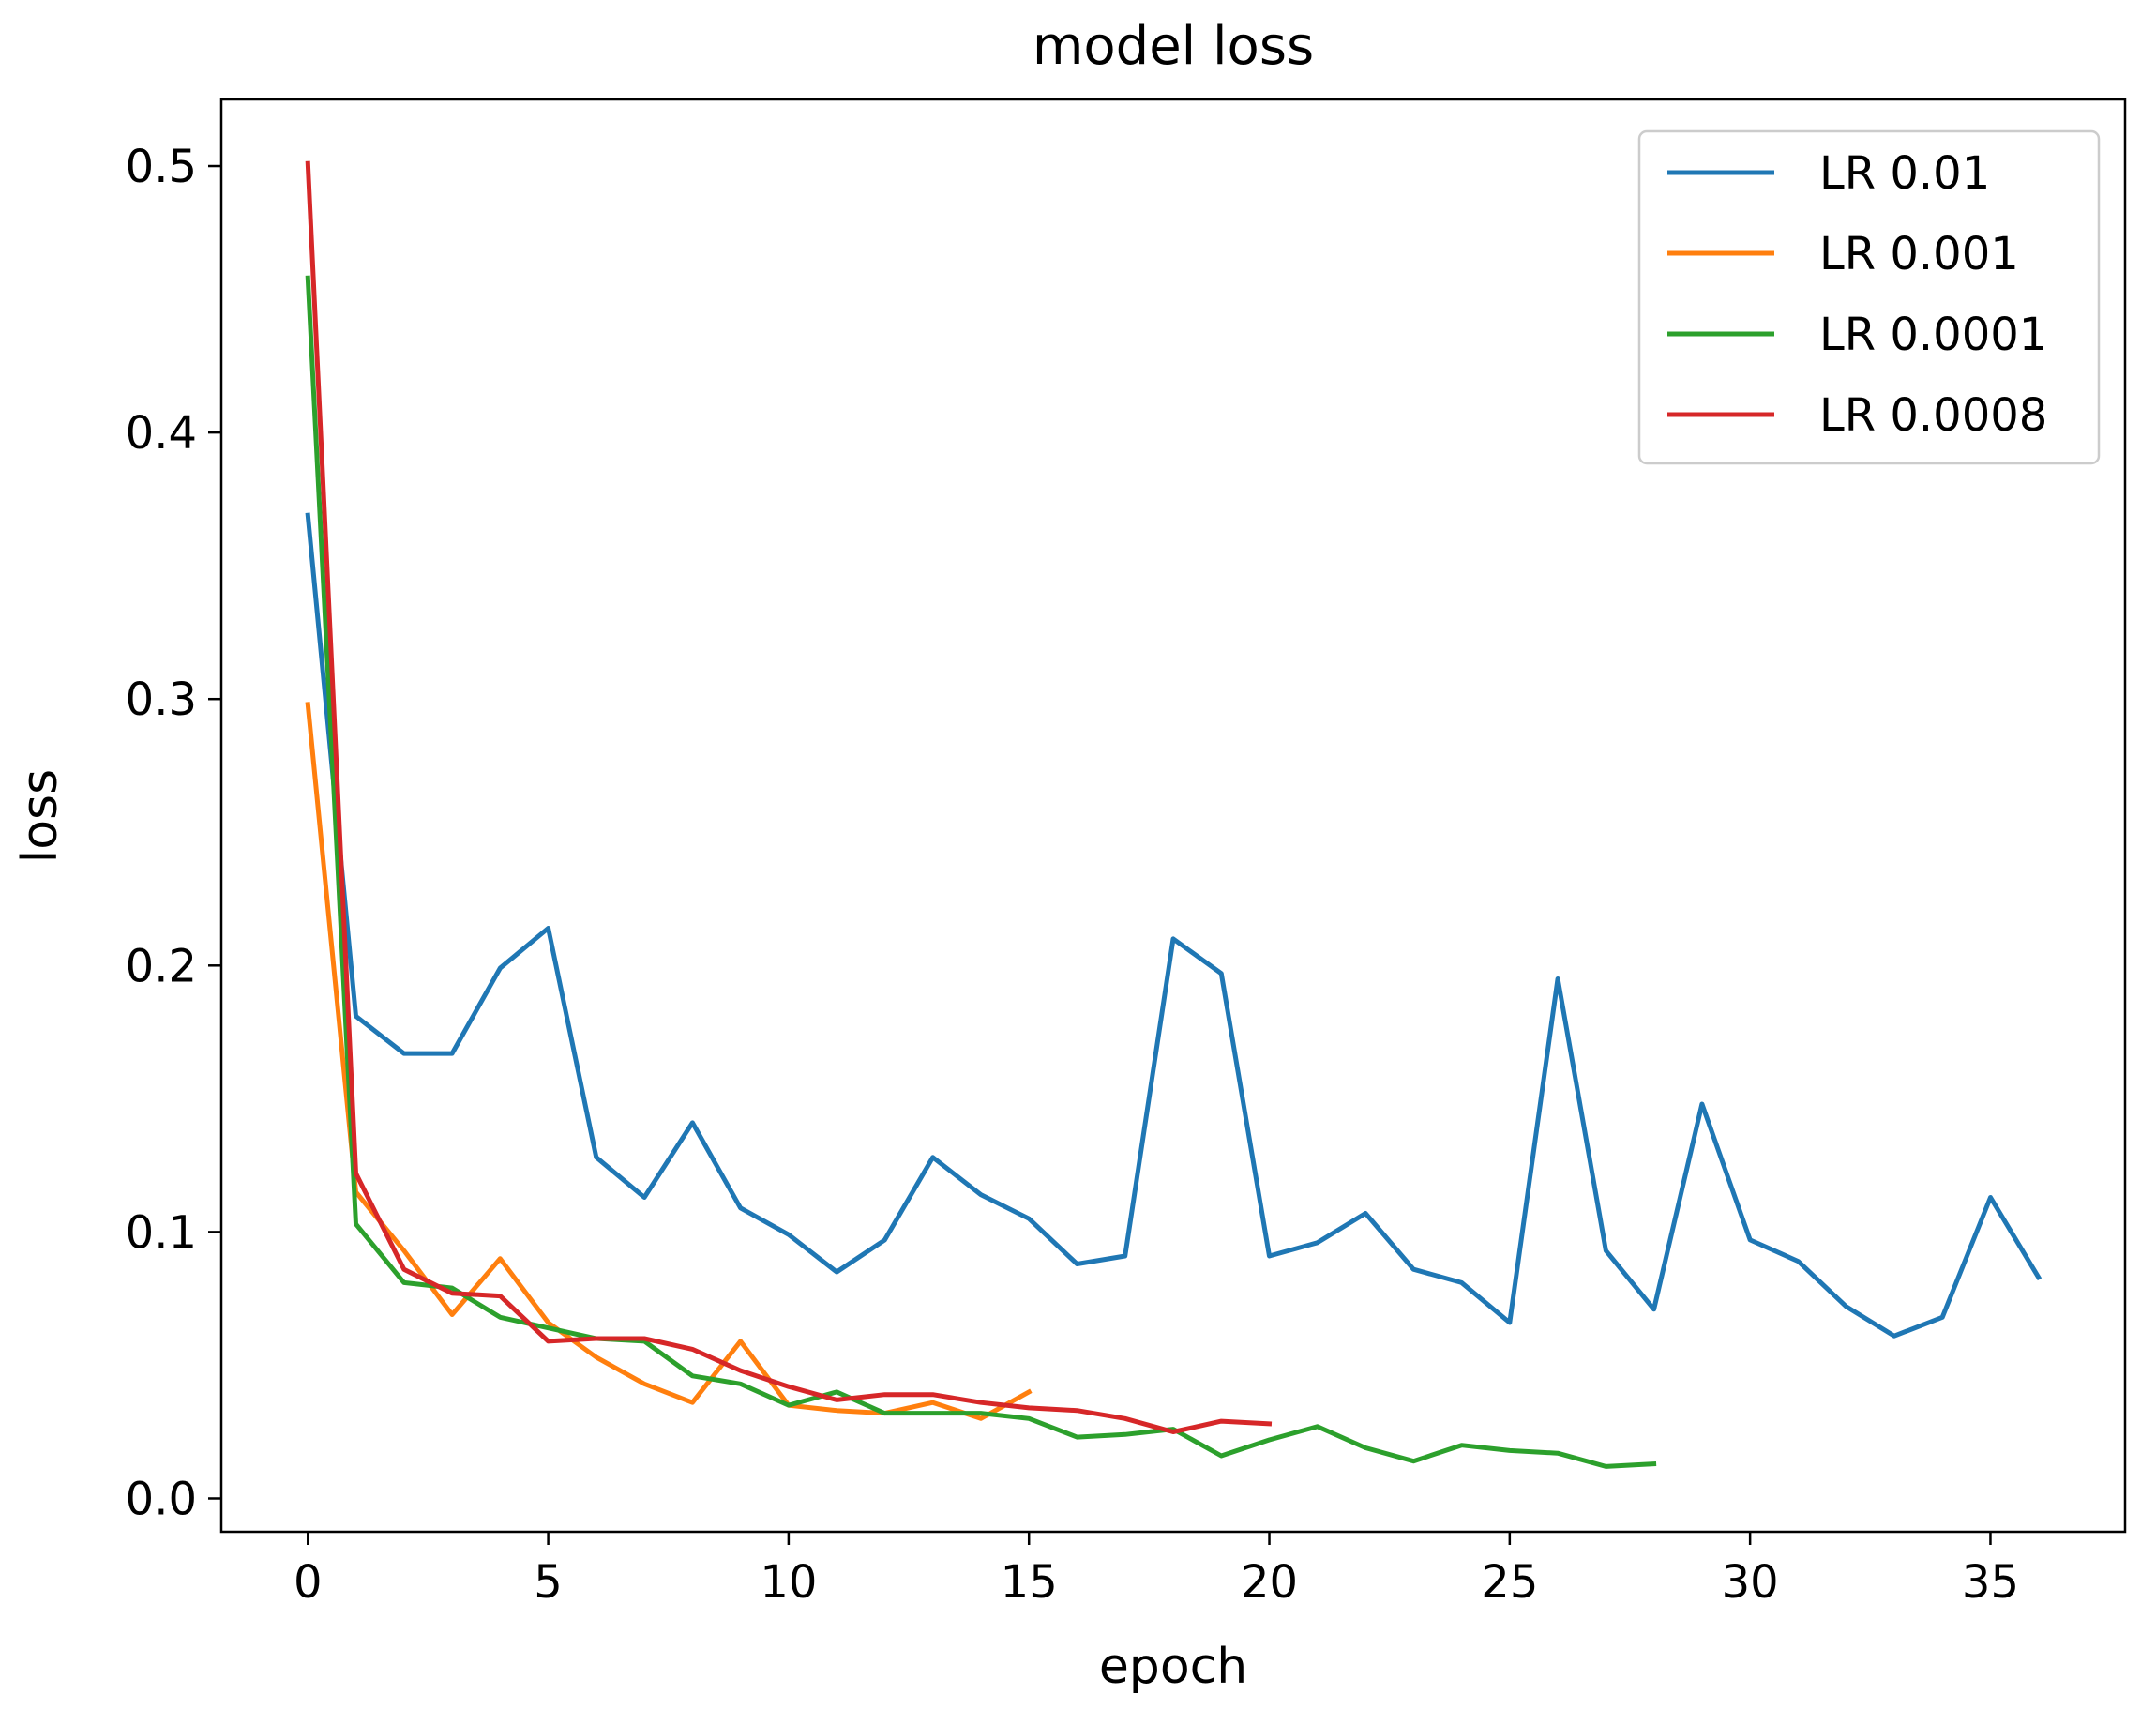  I want to click on legend-label: LR 0.0001, so click(1933, 335).